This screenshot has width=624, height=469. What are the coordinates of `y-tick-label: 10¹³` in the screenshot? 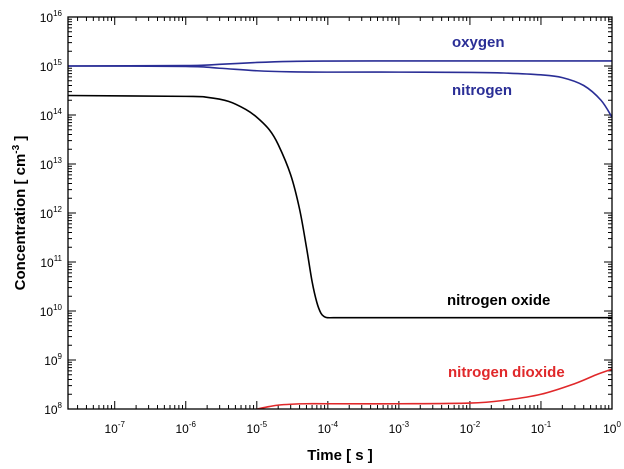 It's located at (51, 164).